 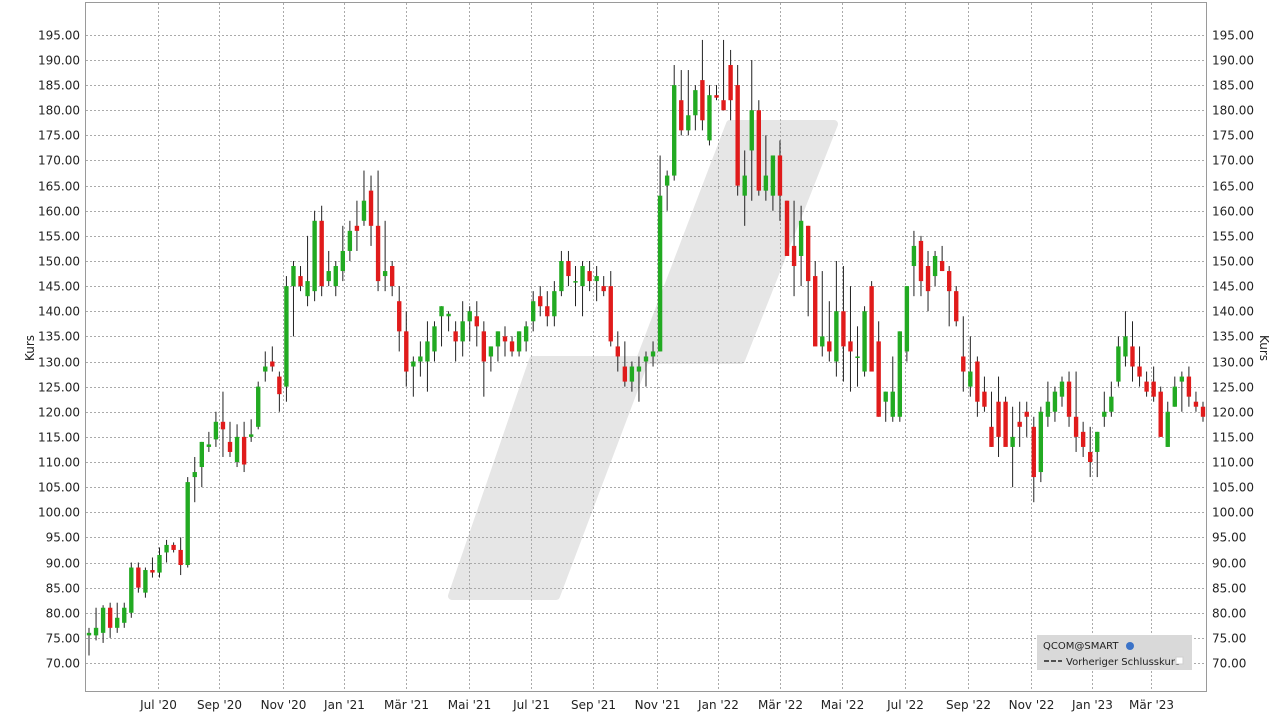 I want to click on y-tick-label-right: 120.00, so click(x=1233, y=413).